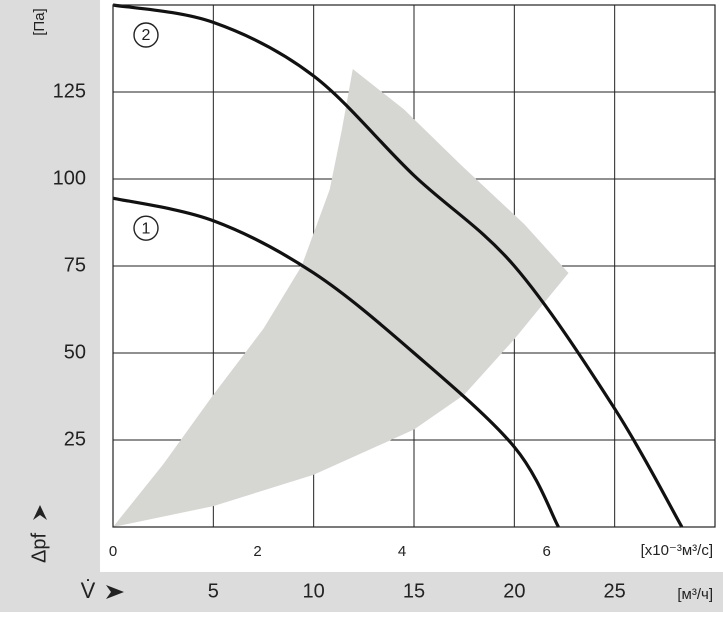 This screenshot has height=629, width=723. What do you see at coordinates (514, 591) in the screenshot?
I see `x-tick-label: 20` at bounding box center [514, 591].